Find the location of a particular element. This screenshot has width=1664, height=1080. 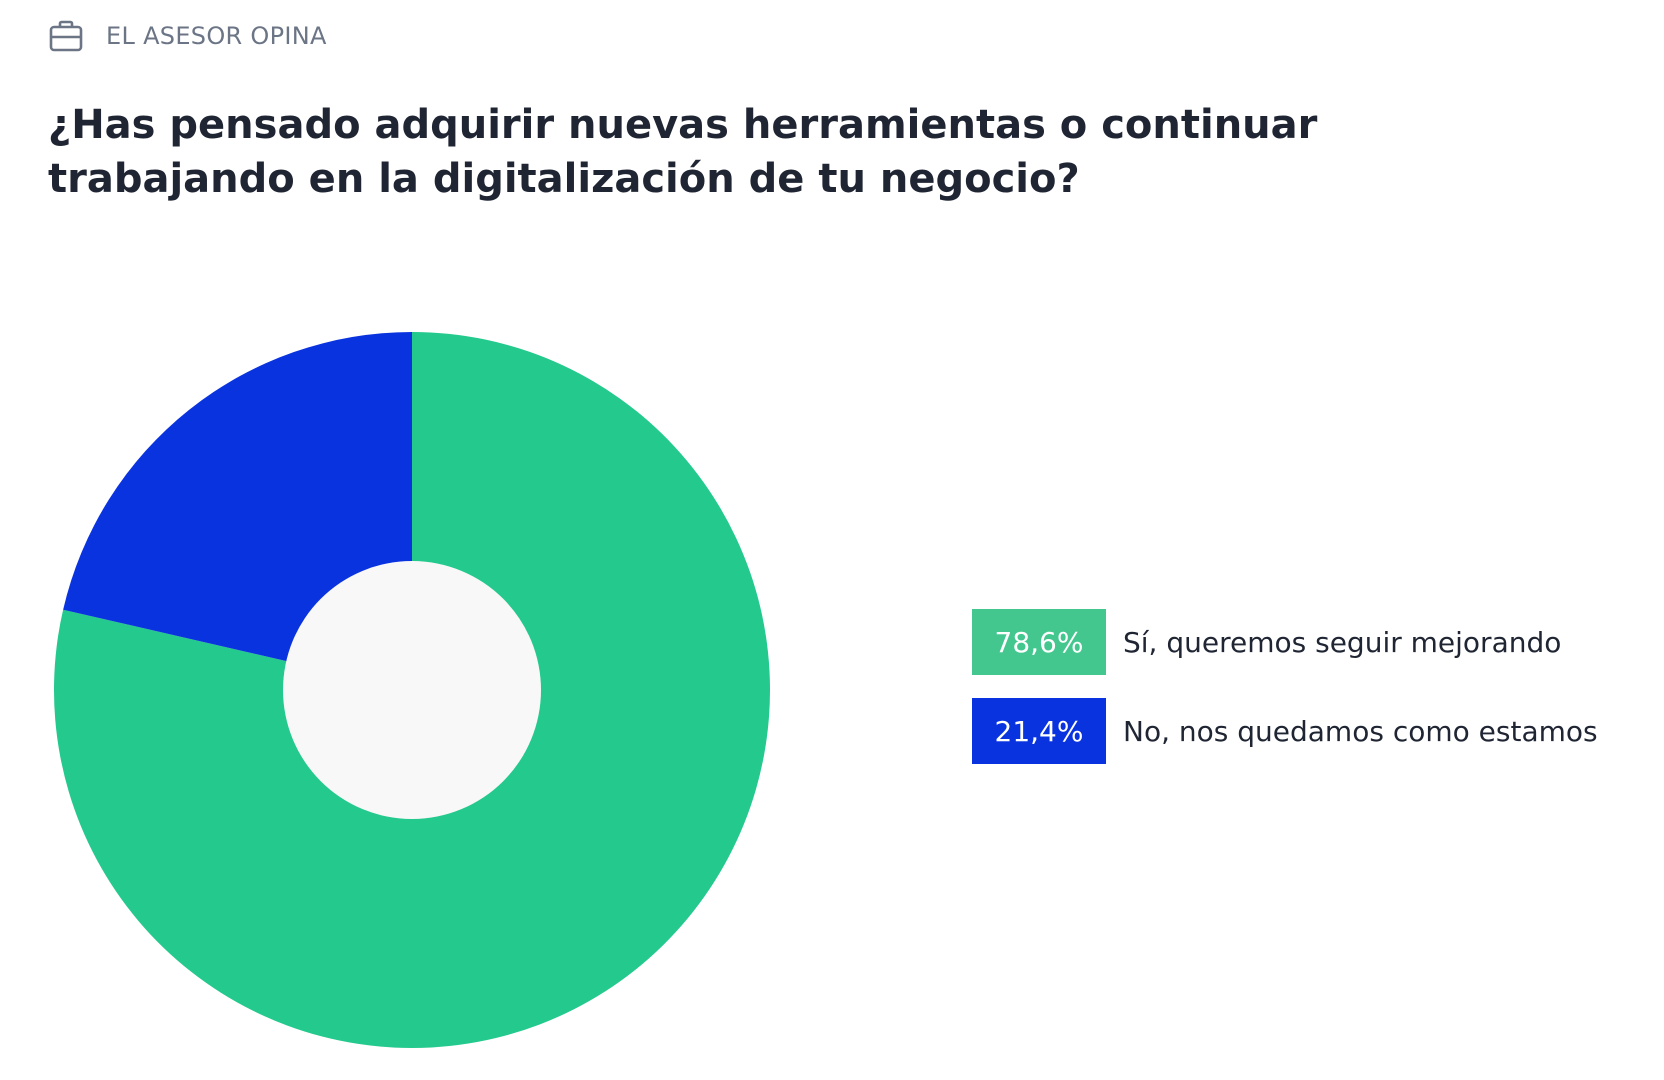

legend-value-yes: 78,6% is located at coordinates (1039, 642).